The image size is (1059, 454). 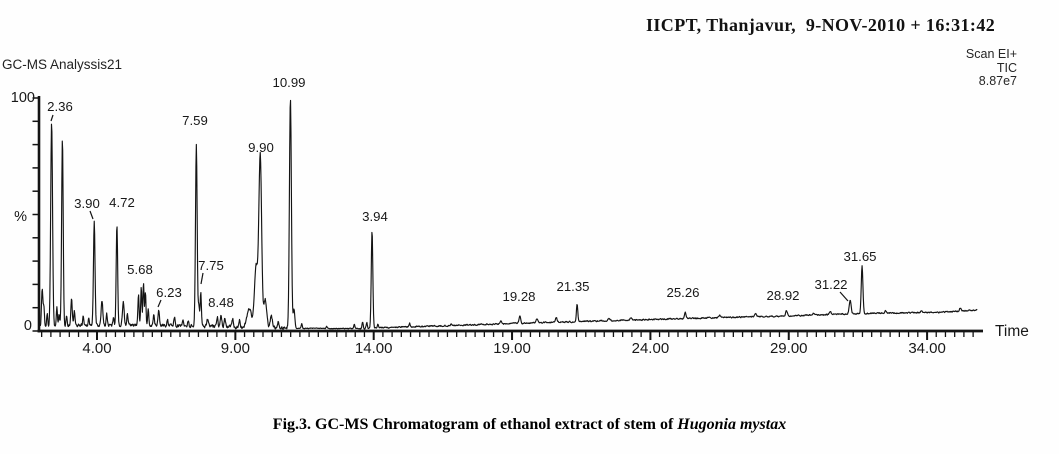 What do you see at coordinates (52, 118) in the screenshot?
I see `peak-pointer-2.36` at bounding box center [52, 118].